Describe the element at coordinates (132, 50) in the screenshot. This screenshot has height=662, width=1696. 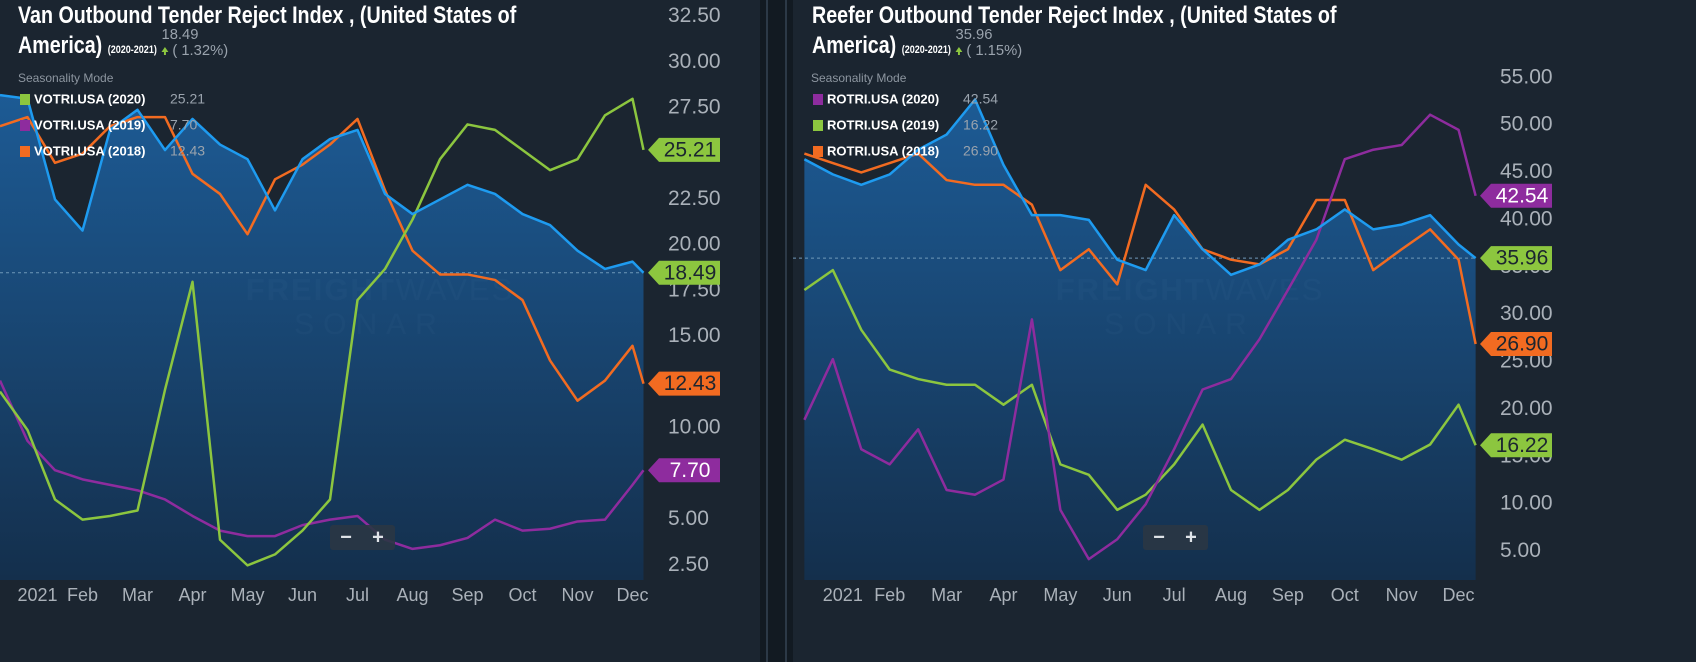
I see `chart-subtitle: (2020-2021)` at that location.